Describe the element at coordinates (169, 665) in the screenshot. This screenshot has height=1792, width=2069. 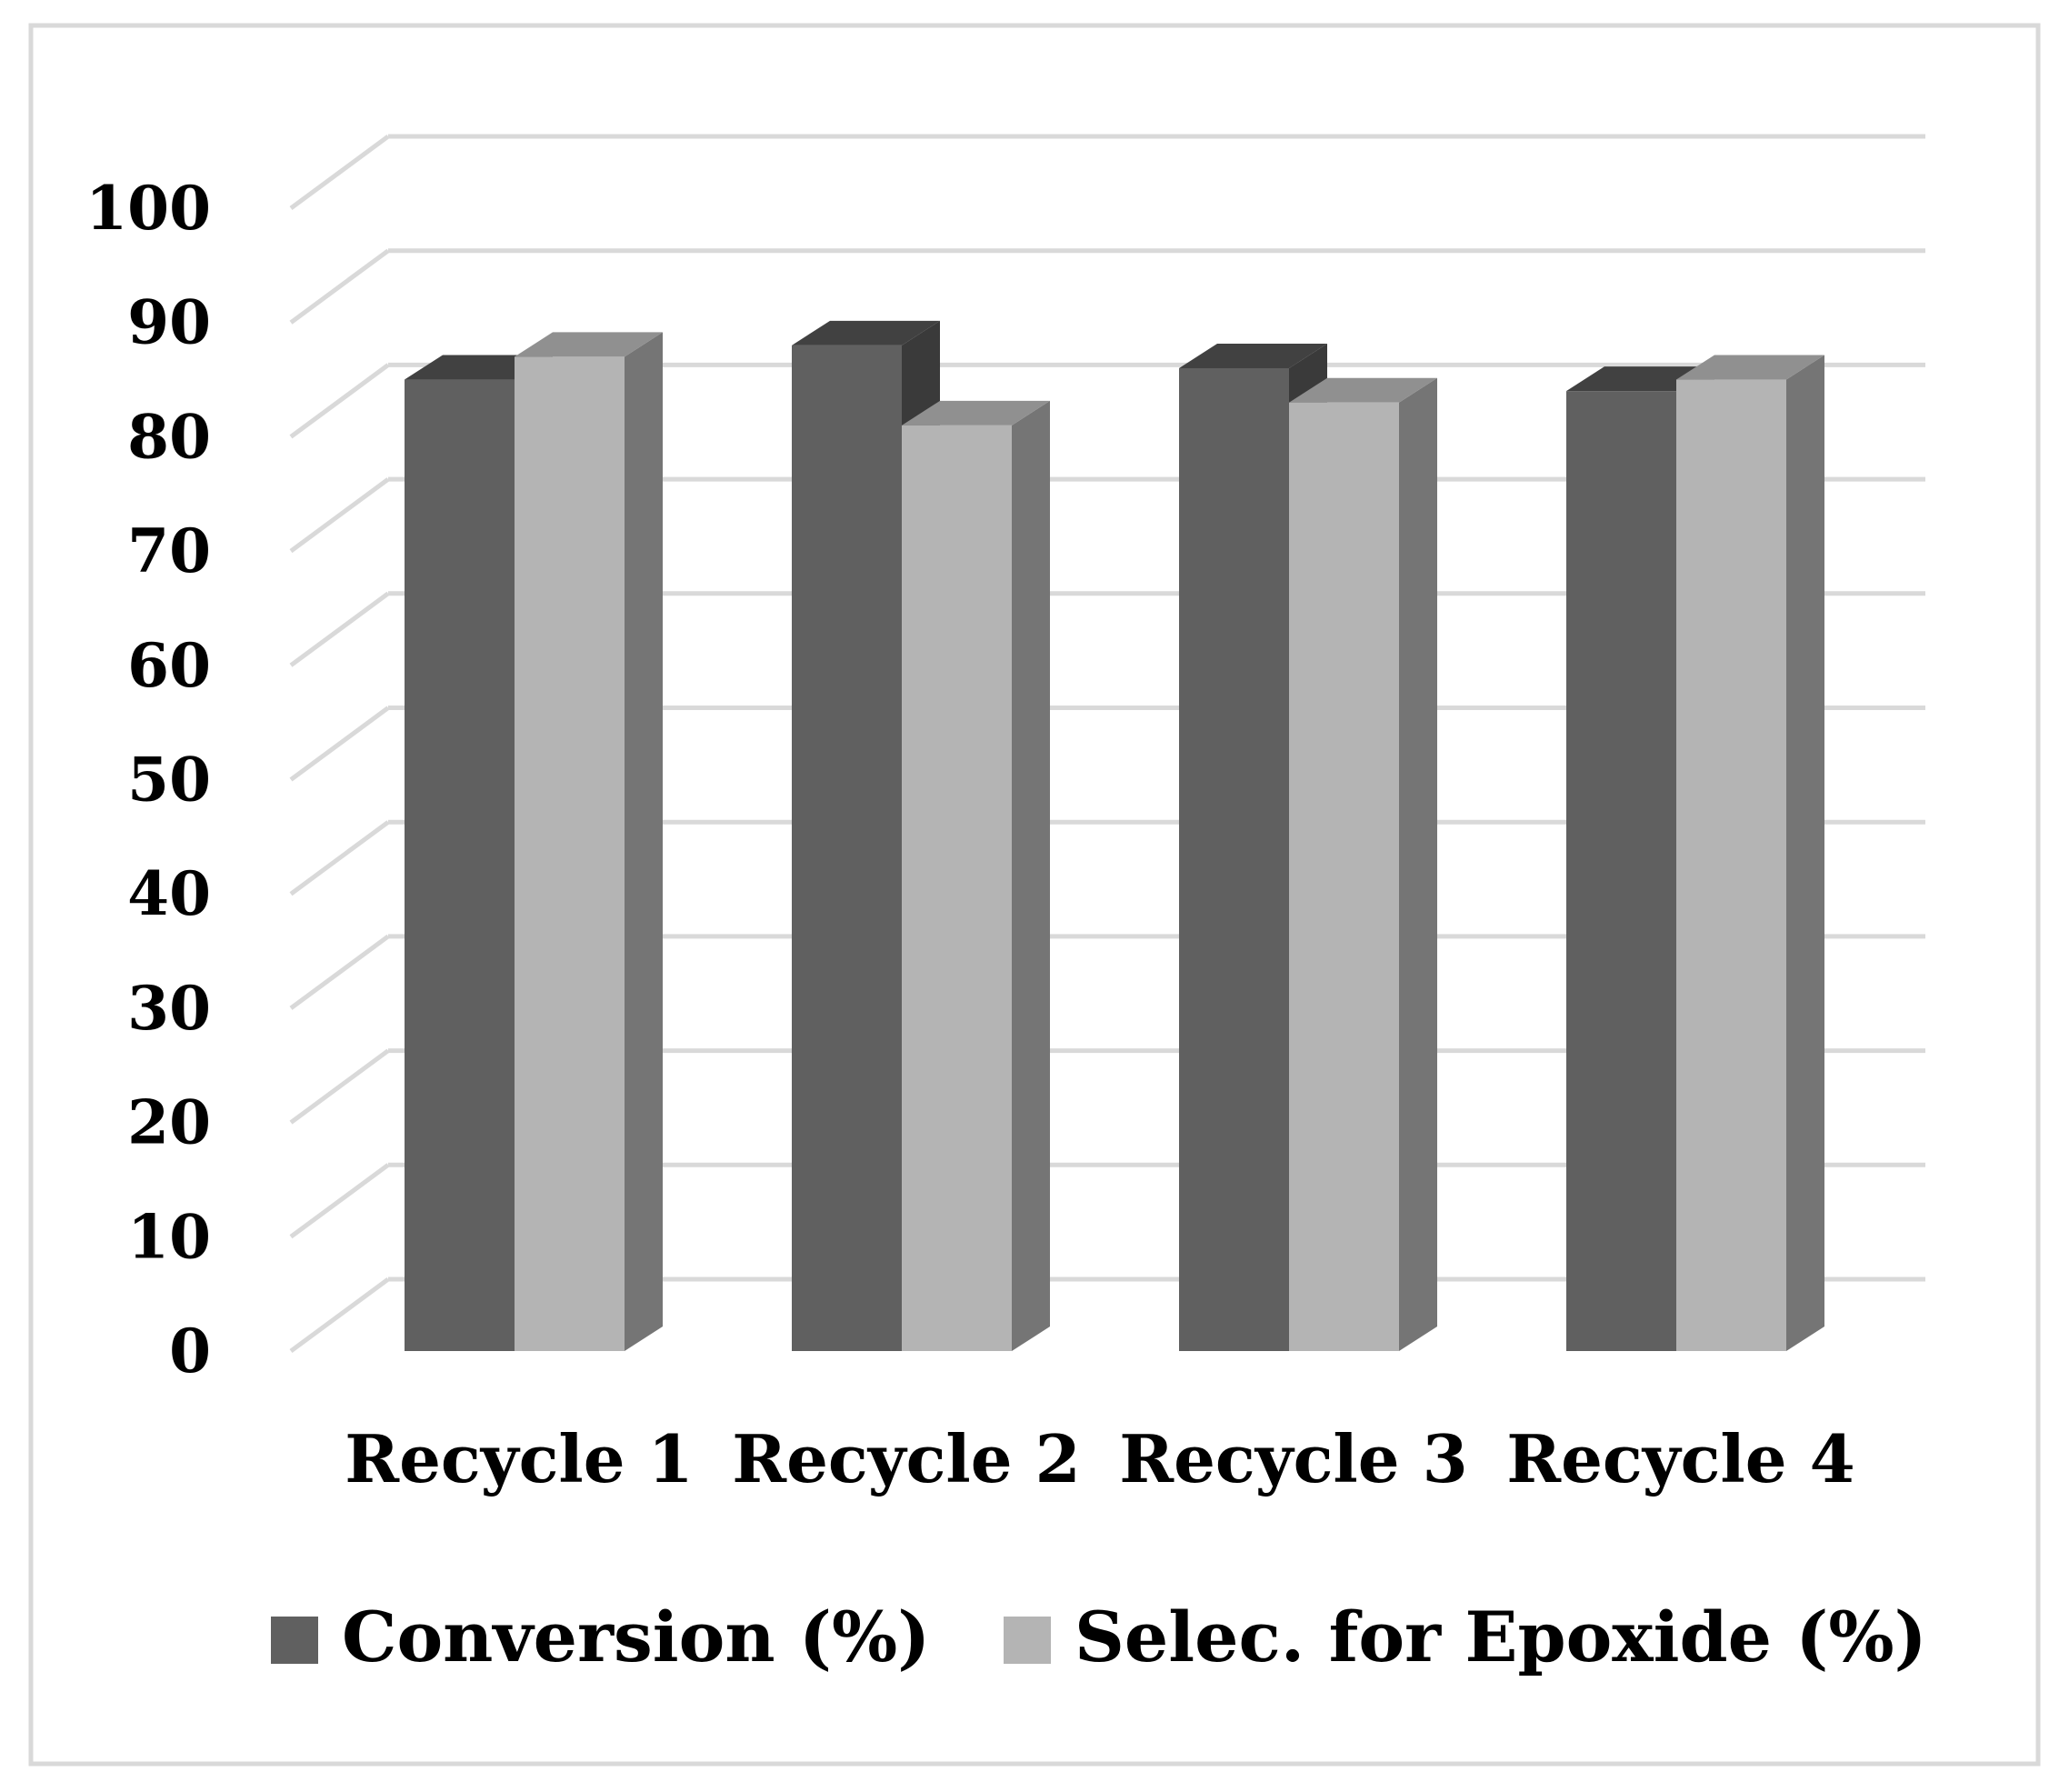
I see `y-tick-label: 60` at that location.